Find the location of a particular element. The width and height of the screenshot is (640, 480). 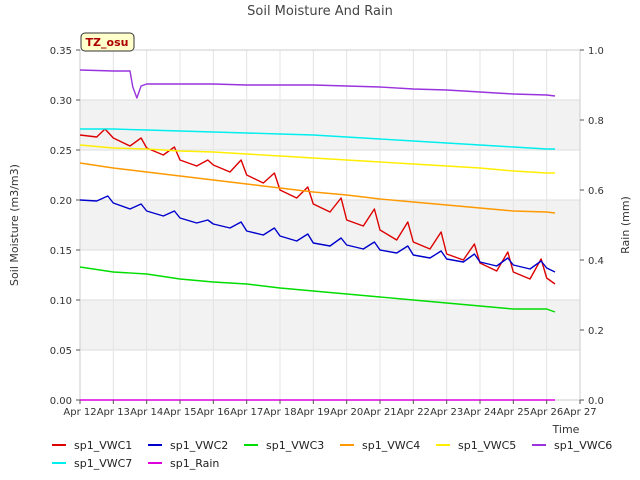

legend-label: sp1_VWC1 is located at coordinates (103, 445).